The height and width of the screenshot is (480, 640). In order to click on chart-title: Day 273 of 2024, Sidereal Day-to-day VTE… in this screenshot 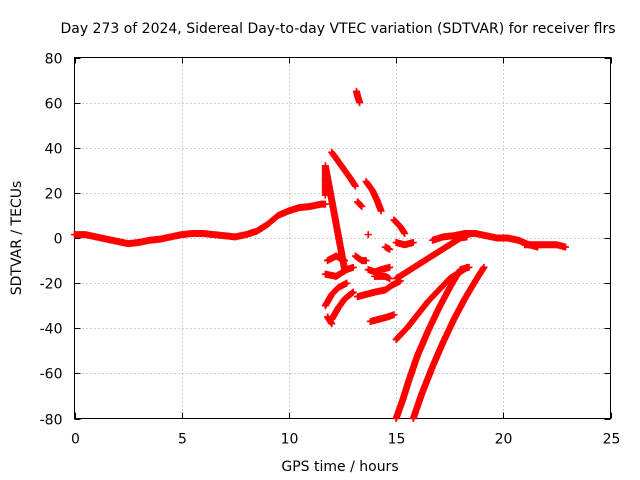, I will do `click(337, 29)`.